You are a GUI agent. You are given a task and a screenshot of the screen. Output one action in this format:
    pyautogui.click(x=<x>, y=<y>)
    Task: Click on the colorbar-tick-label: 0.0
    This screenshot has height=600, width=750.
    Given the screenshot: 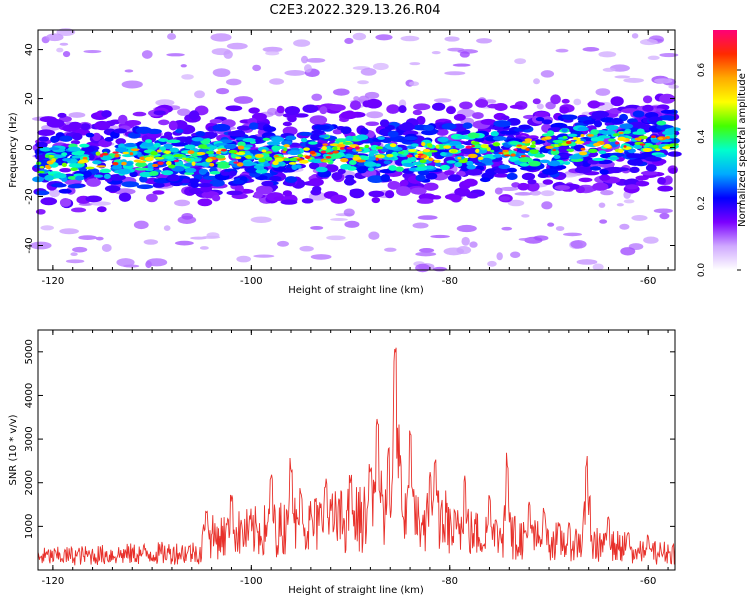 What is the action you would take?
    pyautogui.click(x=702, y=270)
    